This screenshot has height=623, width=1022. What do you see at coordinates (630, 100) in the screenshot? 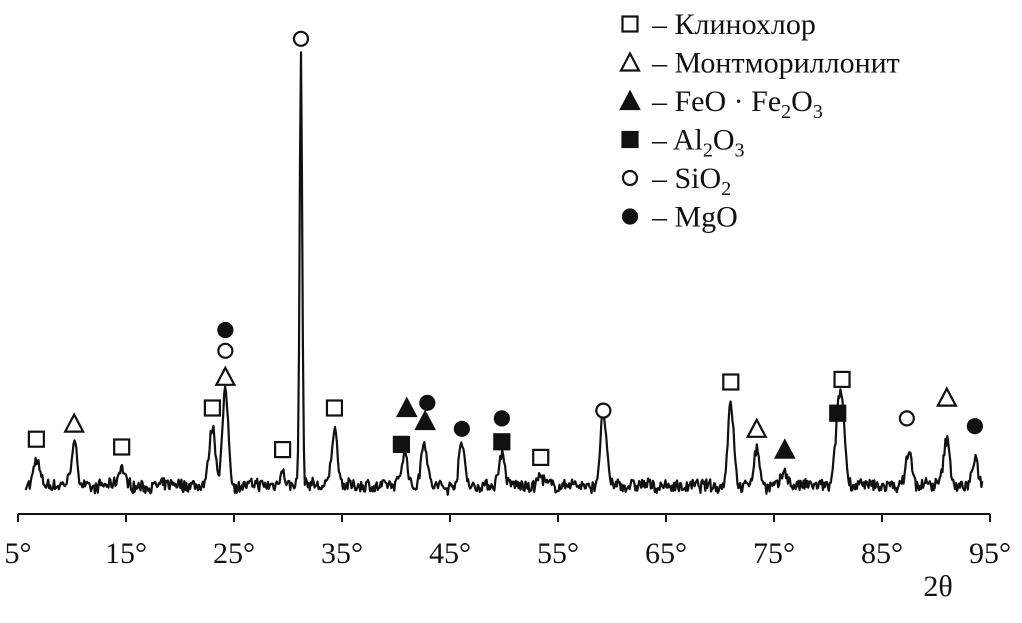
I see `legend-marker-filled-triangle` at bounding box center [630, 100].